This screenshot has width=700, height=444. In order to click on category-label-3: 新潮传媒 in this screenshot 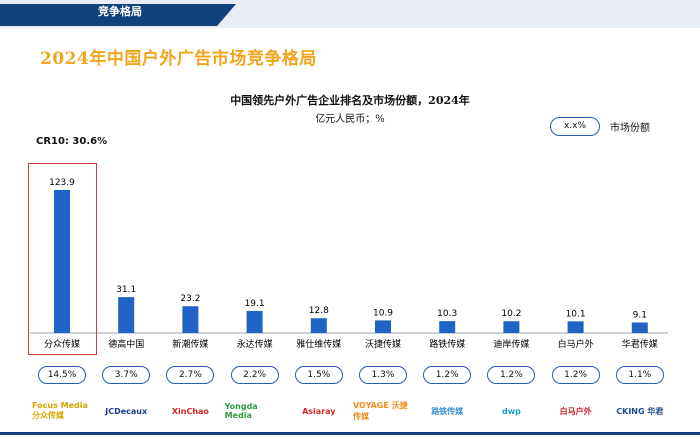, I will do `click(190, 344)`.